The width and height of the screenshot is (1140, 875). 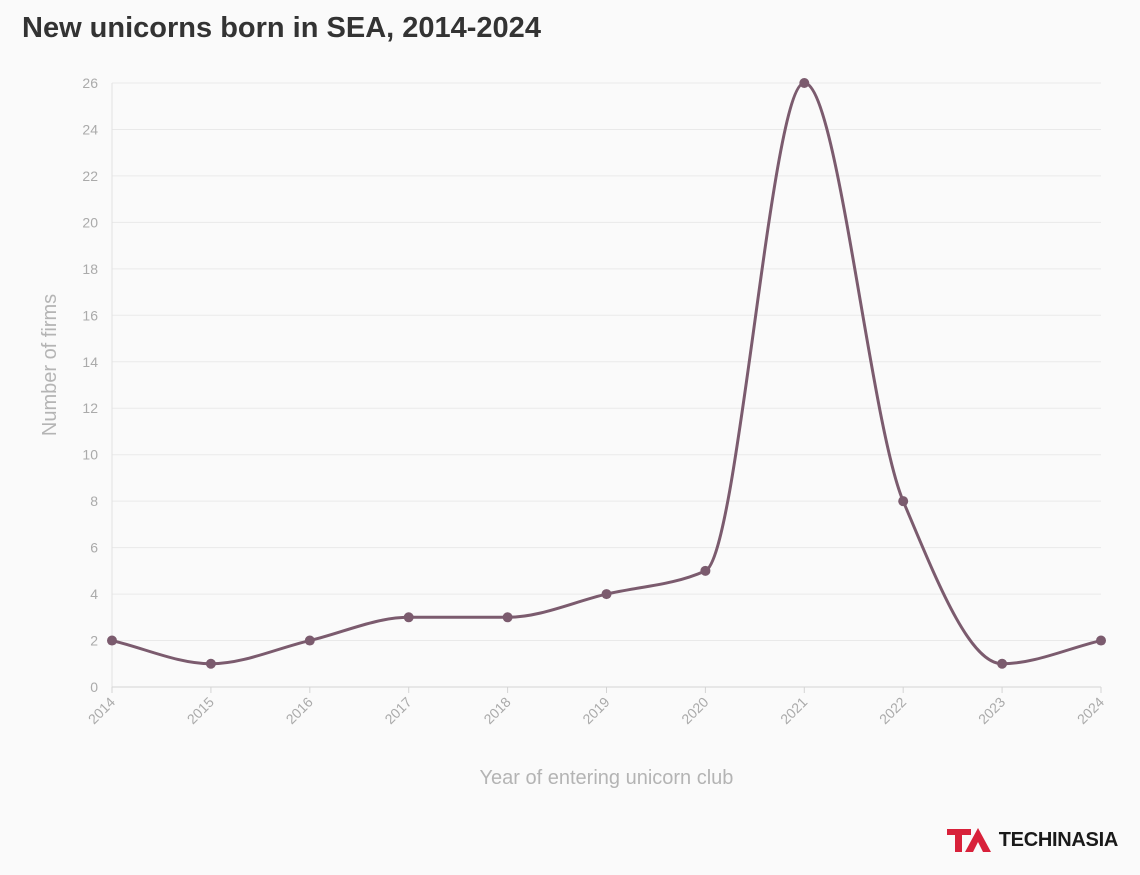 What do you see at coordinates (408, 617) in the screenshot?
I see `data-point-2017` at bounding box center [408, 617].